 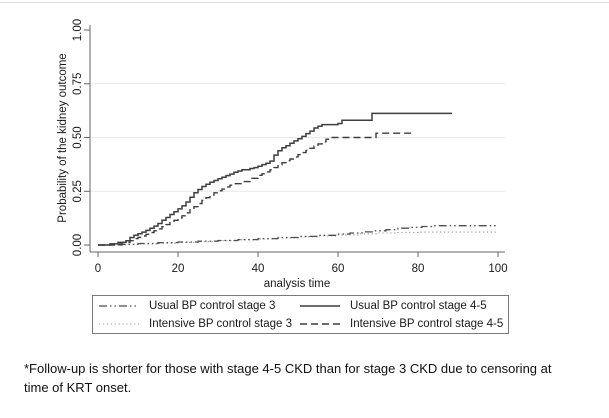 What do you see at coordinates (119, 323) in the screenshot?
I see `dotted-line-sample-icon` at bounding box center [119, 323].